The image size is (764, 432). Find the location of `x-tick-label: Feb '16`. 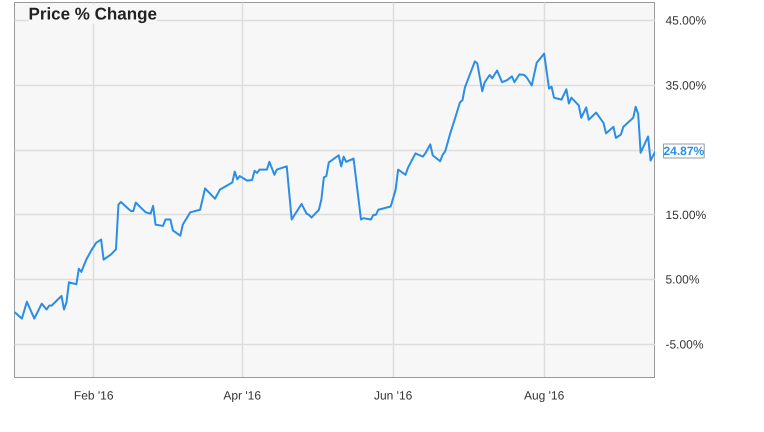

x-tick-label: Feb '16 is located at coordinates (94, 395).